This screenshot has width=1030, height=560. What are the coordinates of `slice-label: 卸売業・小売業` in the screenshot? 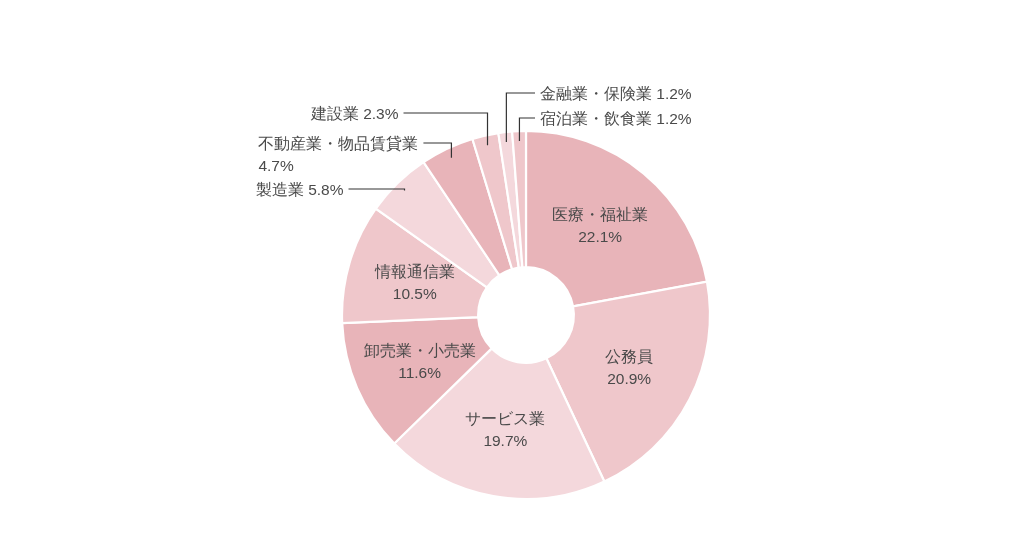 It's located at (419, 350).